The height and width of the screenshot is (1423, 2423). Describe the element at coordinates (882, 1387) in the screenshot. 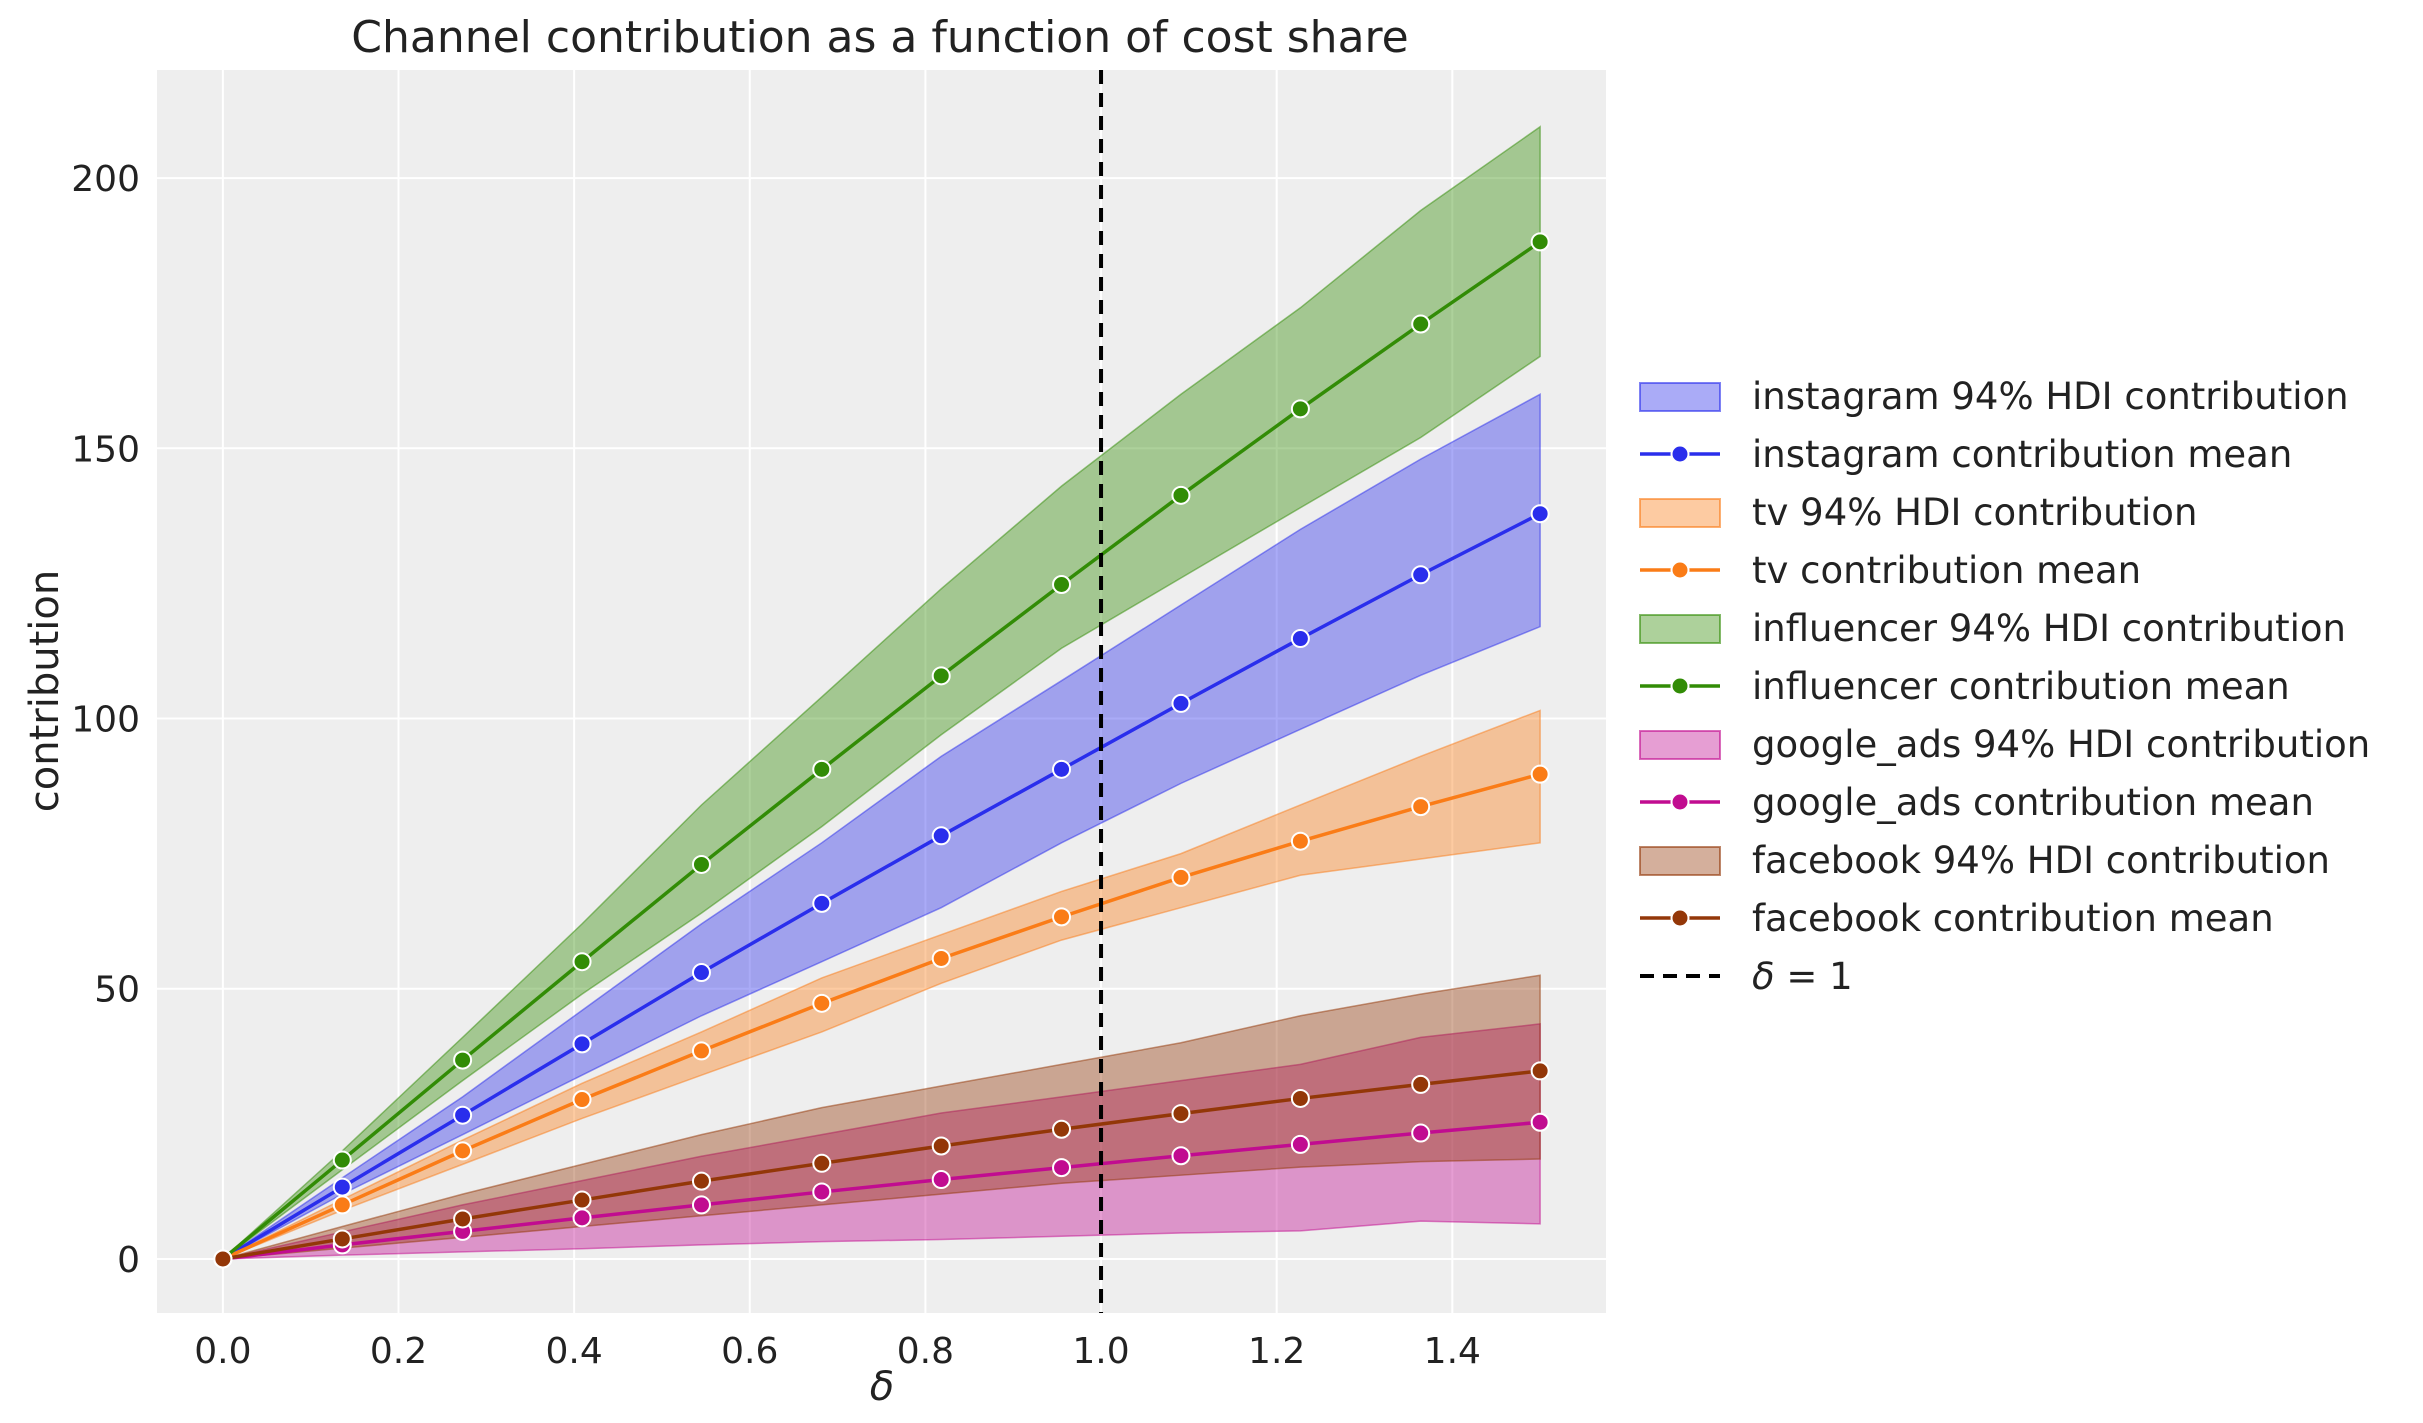

I see `x-axis-title: δ` at that location.